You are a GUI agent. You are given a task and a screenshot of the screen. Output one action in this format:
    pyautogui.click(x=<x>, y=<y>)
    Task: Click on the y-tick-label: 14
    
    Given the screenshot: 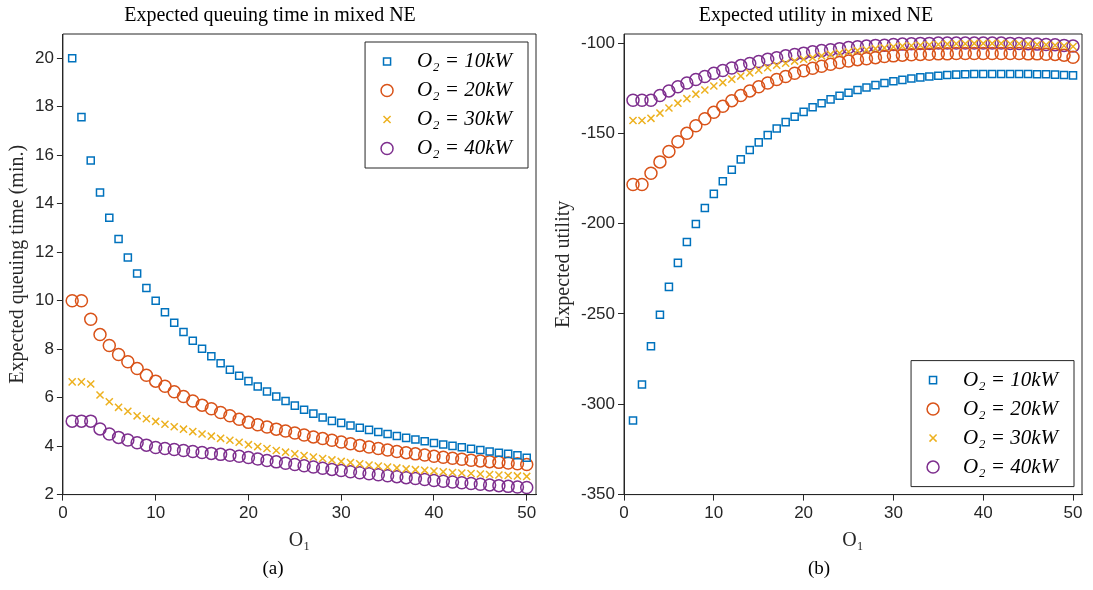 What is the action you would take?
    pyautogui.click(x=44, y=203)
    